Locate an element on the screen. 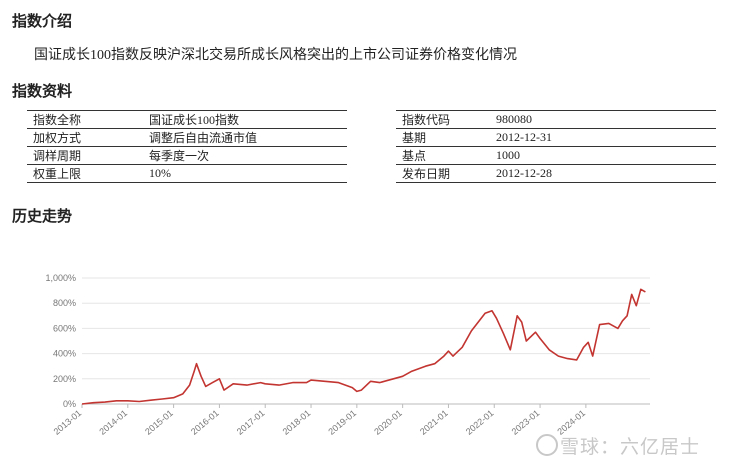  x-tick-label: 2018-01 is located at coordinates (297, 422).